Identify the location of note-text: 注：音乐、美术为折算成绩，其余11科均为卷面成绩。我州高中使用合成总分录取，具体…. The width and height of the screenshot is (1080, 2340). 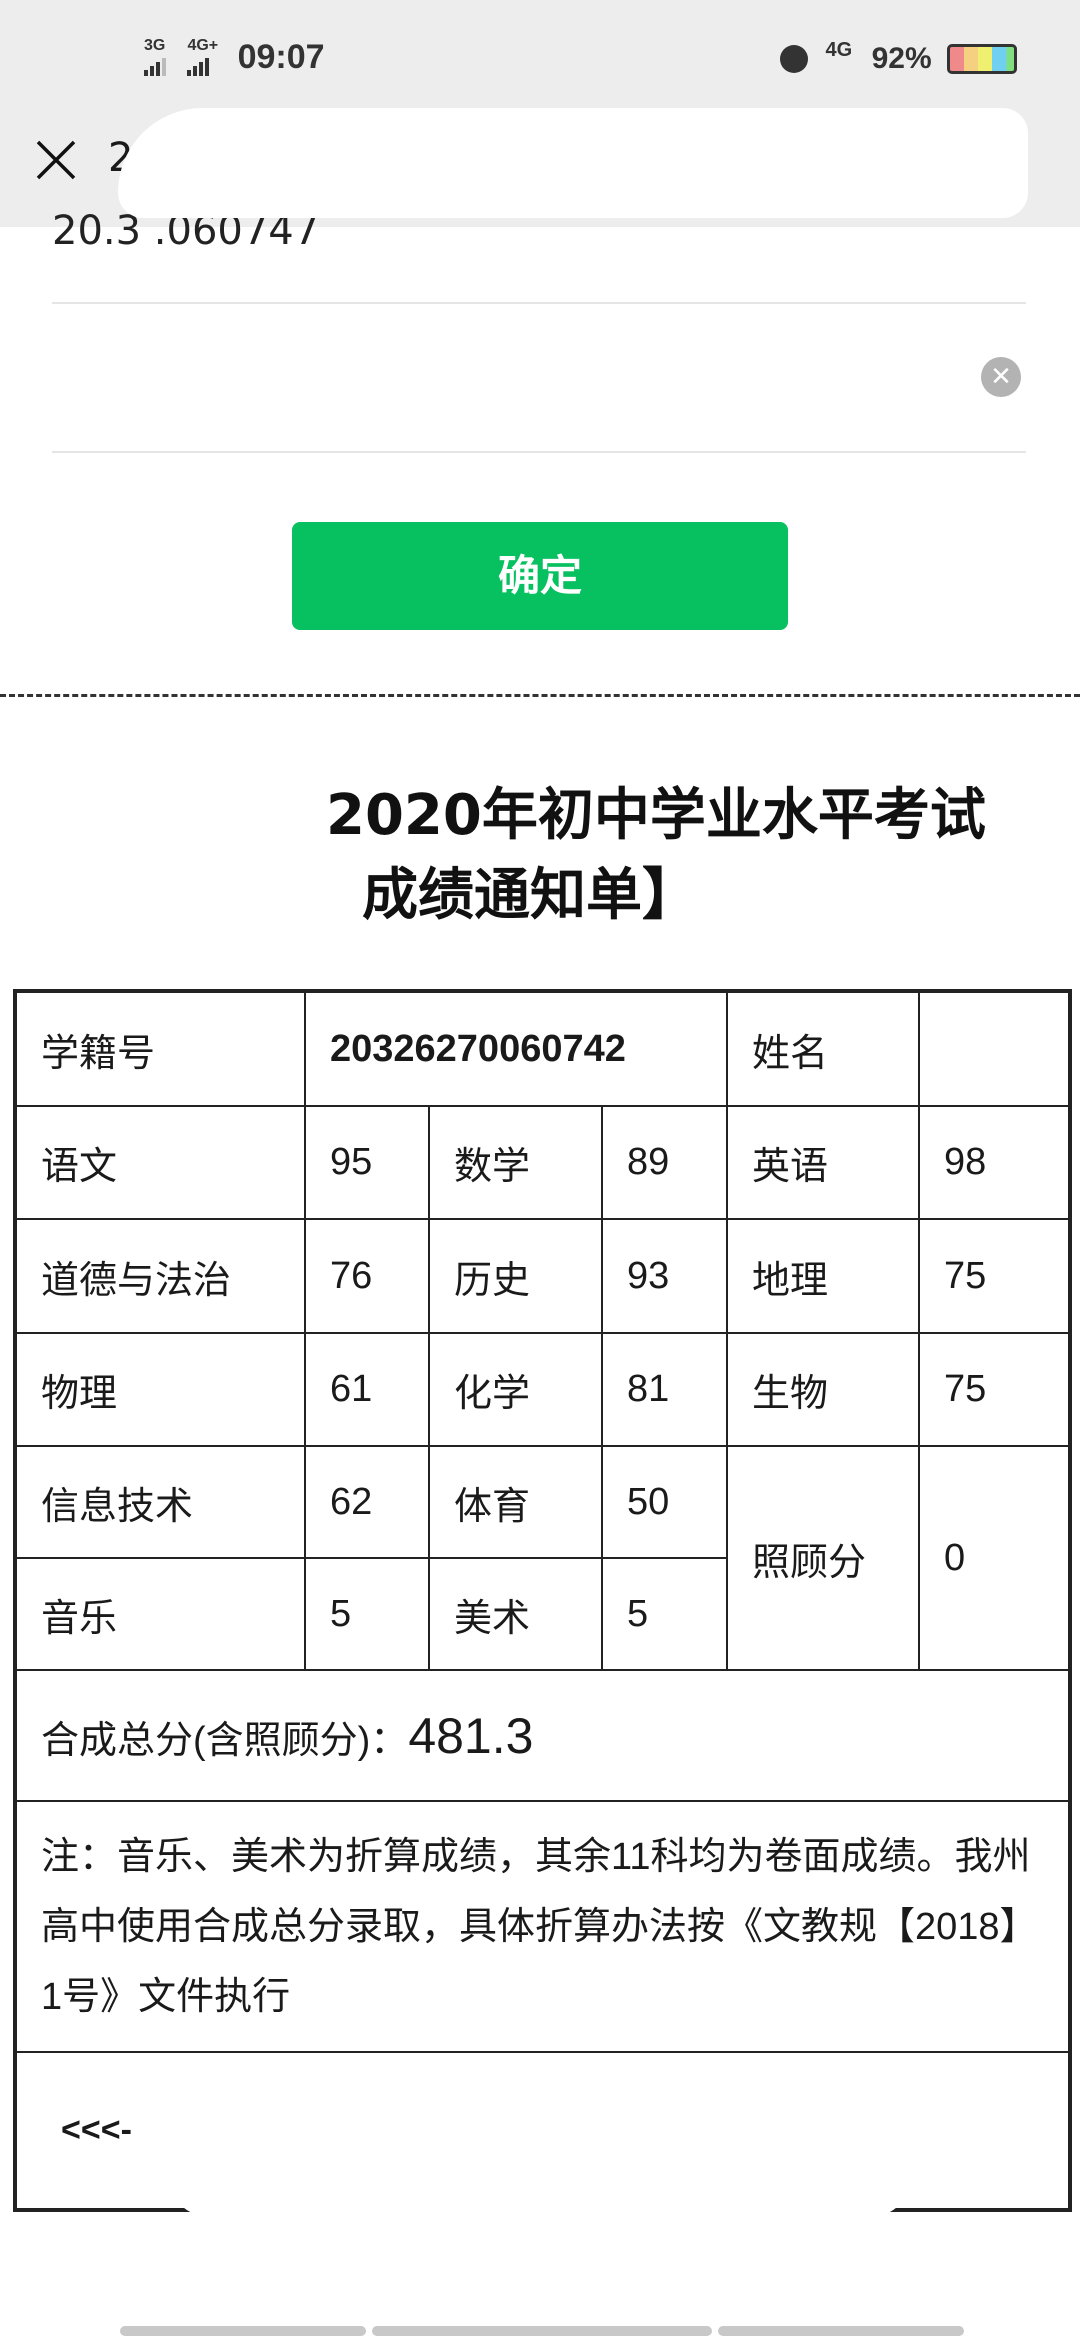
(542, 1926).